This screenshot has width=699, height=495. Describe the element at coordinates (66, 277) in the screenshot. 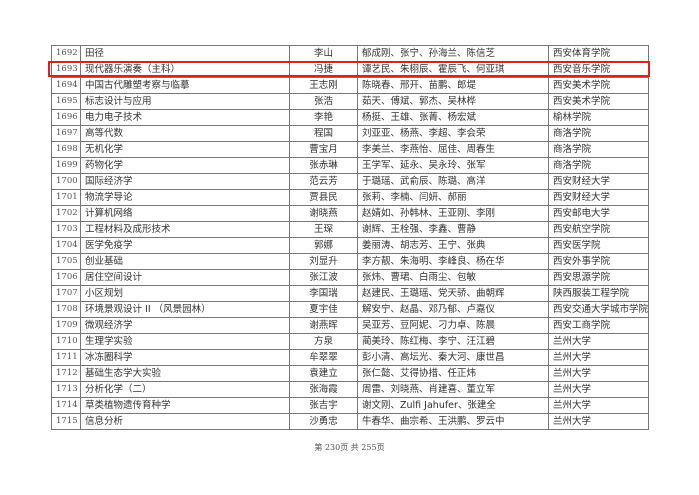

I see `row-number: 1706` at that location.